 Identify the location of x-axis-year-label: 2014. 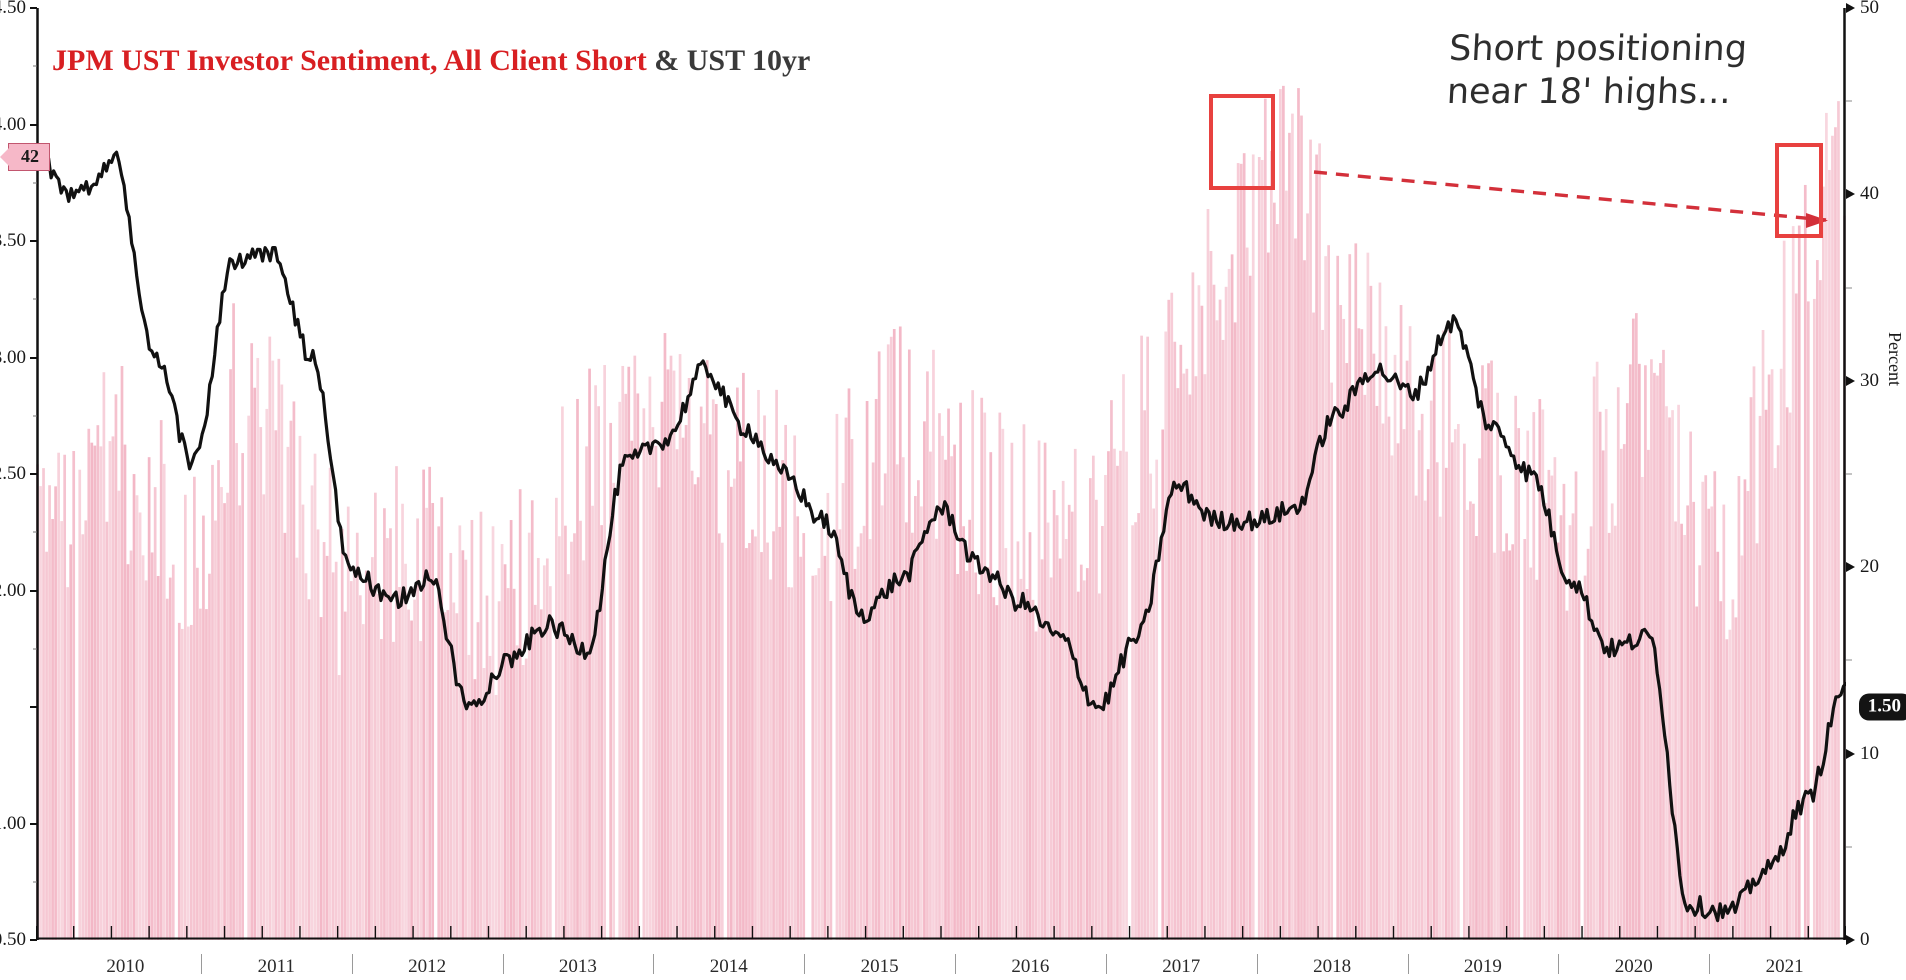
(728, 966).